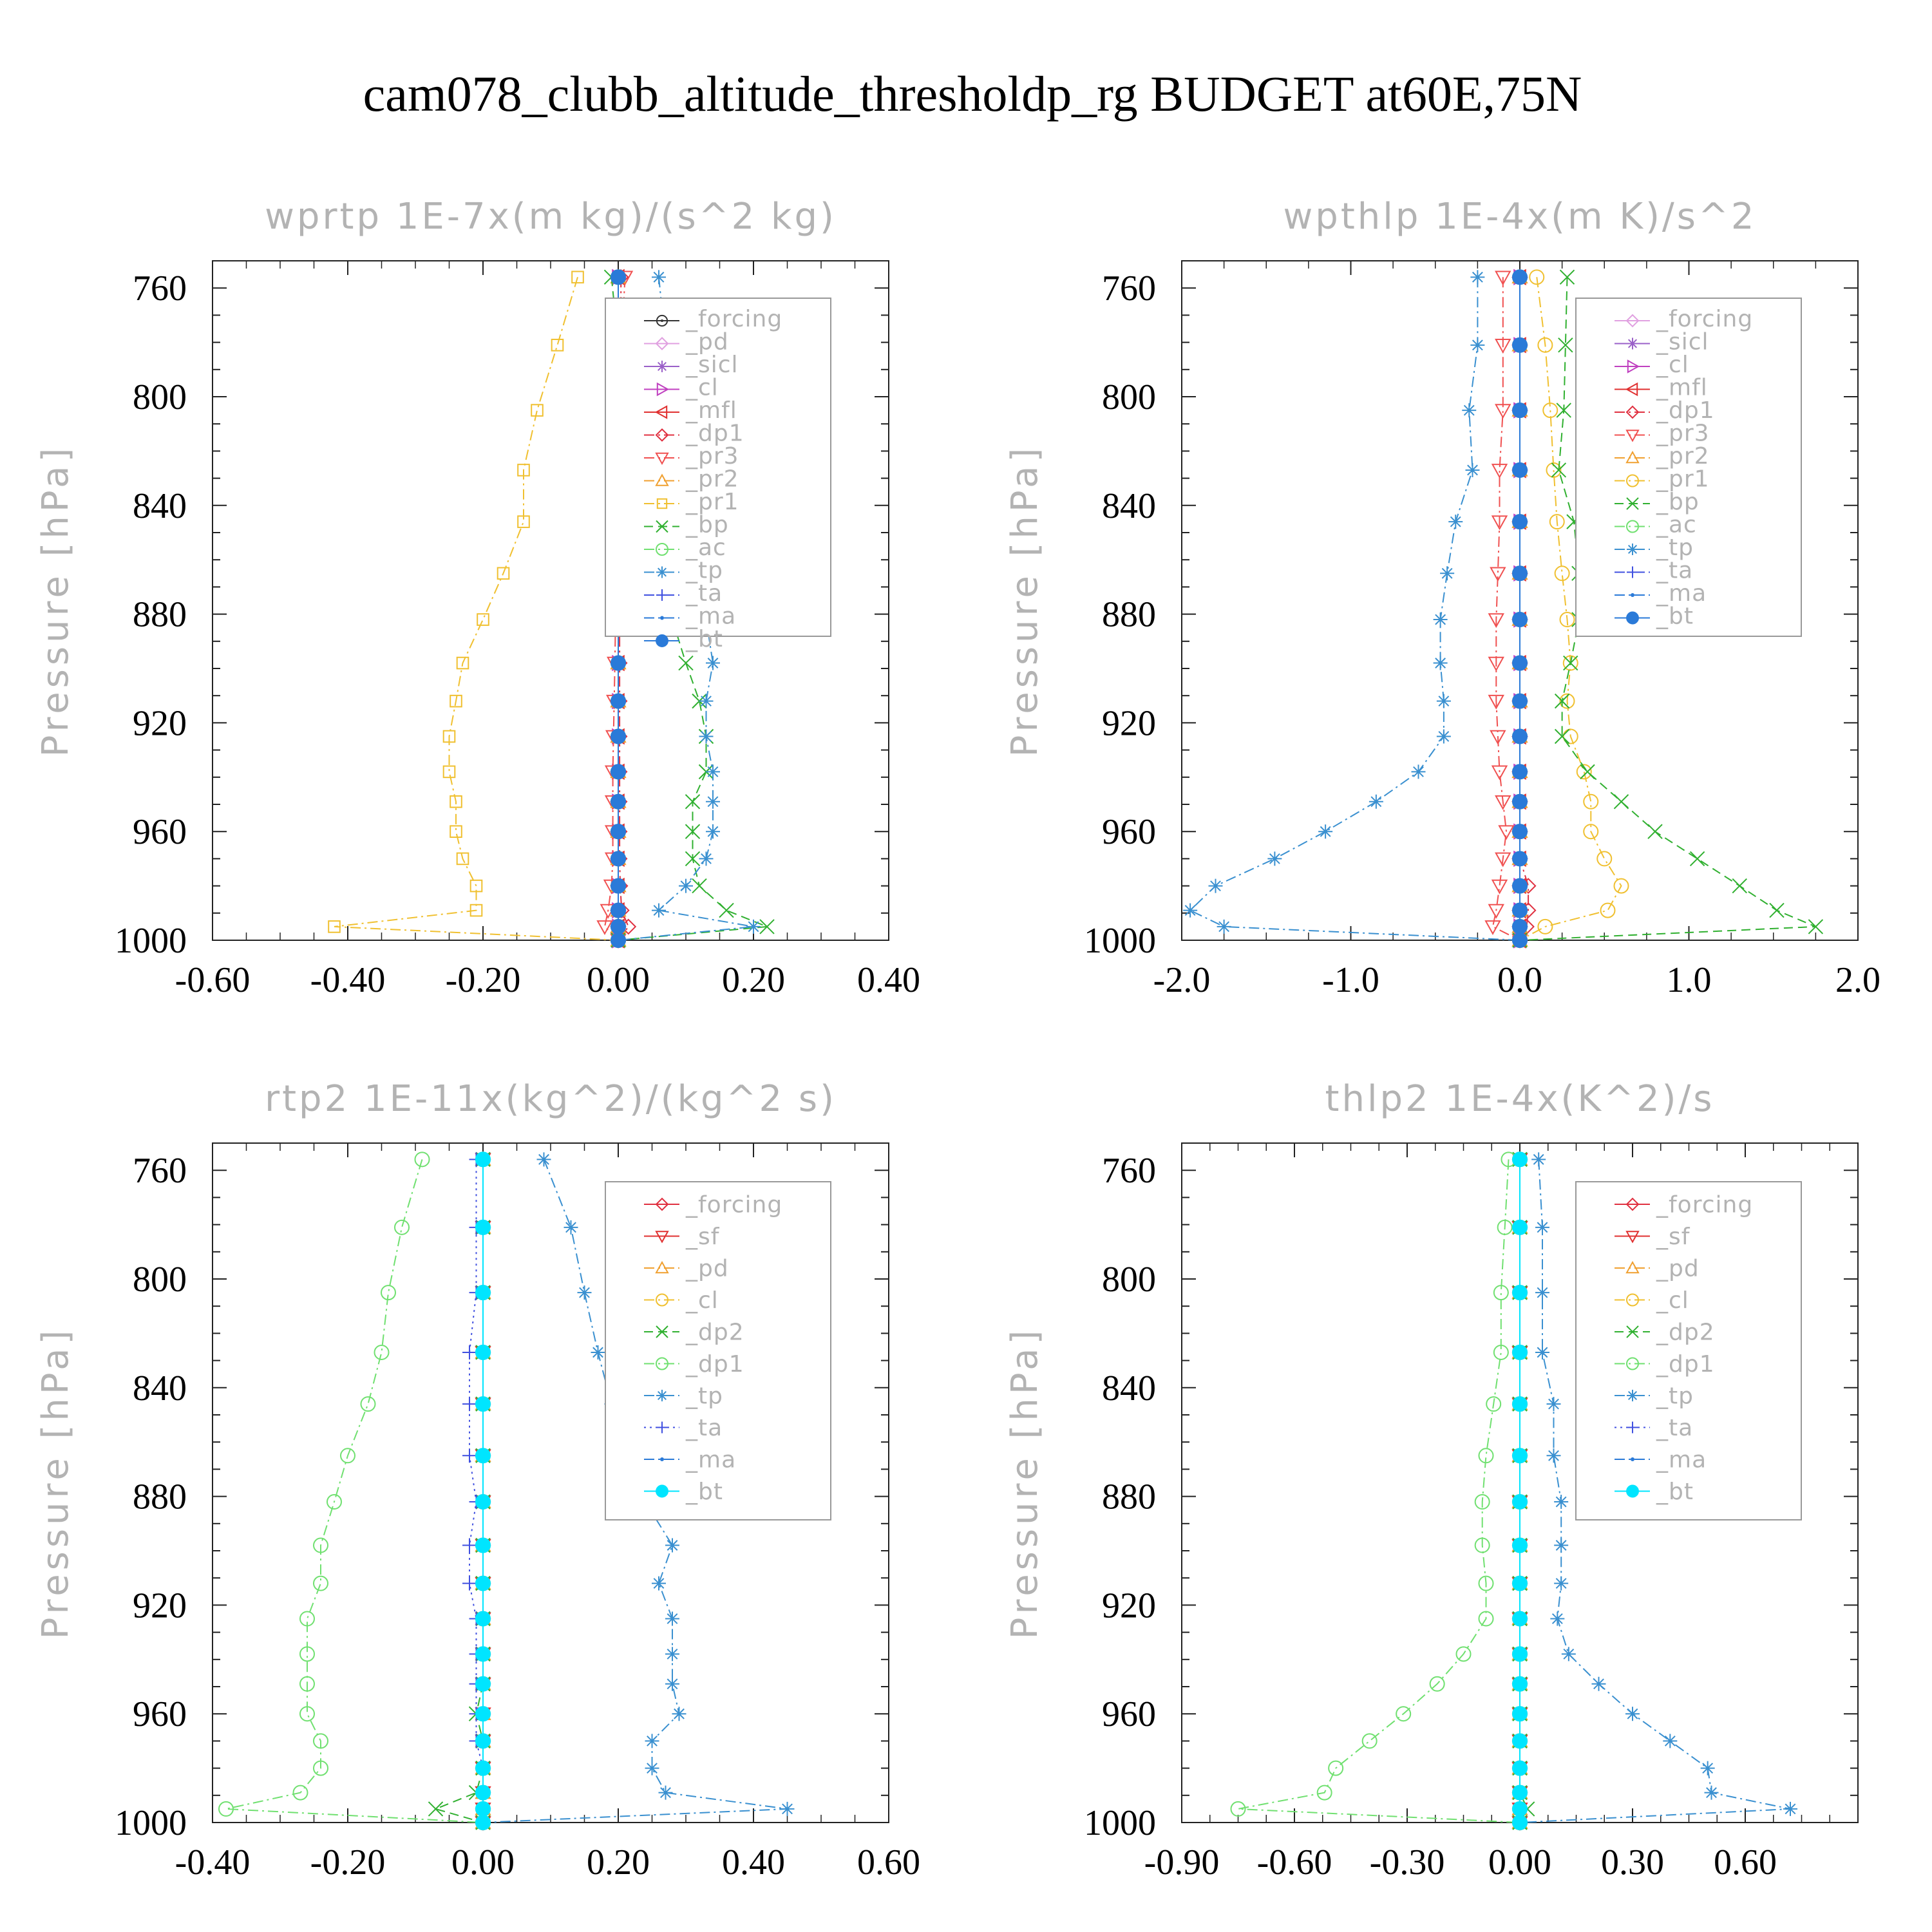 This screenshot has height=1932, width=1932. What do you see at coordinates (160, 1605) in the screenshot?
I see `y-tick-label: 920` at bounding box center [160, 1605].